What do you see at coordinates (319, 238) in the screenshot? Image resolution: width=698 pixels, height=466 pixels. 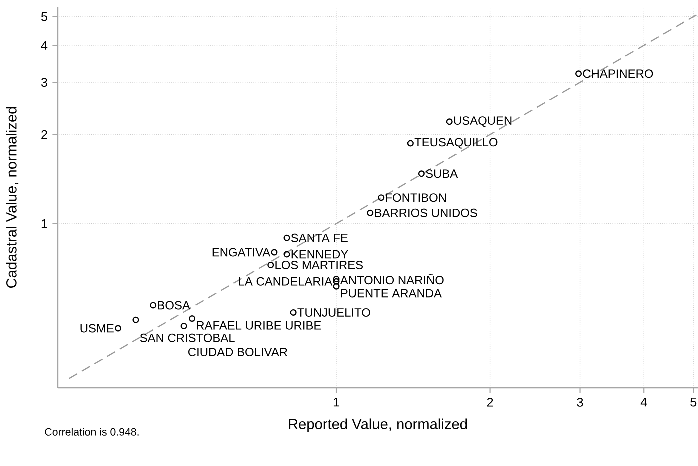 I see `series-label: SANTA FE` at bounding box center [319, 238].